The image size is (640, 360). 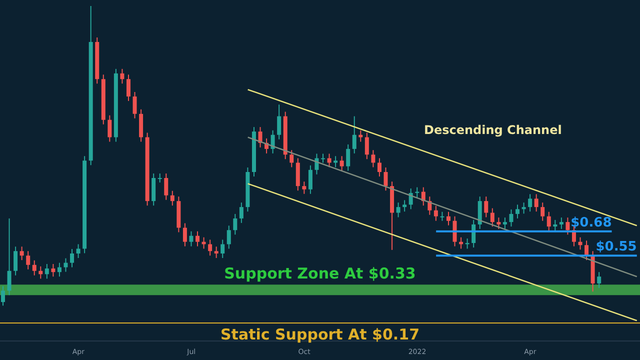 What do you see at coordinates (320, 273) in the screenshot?
I see `band-label: Support Zone At $0.33` at bounding box center [320, 273].